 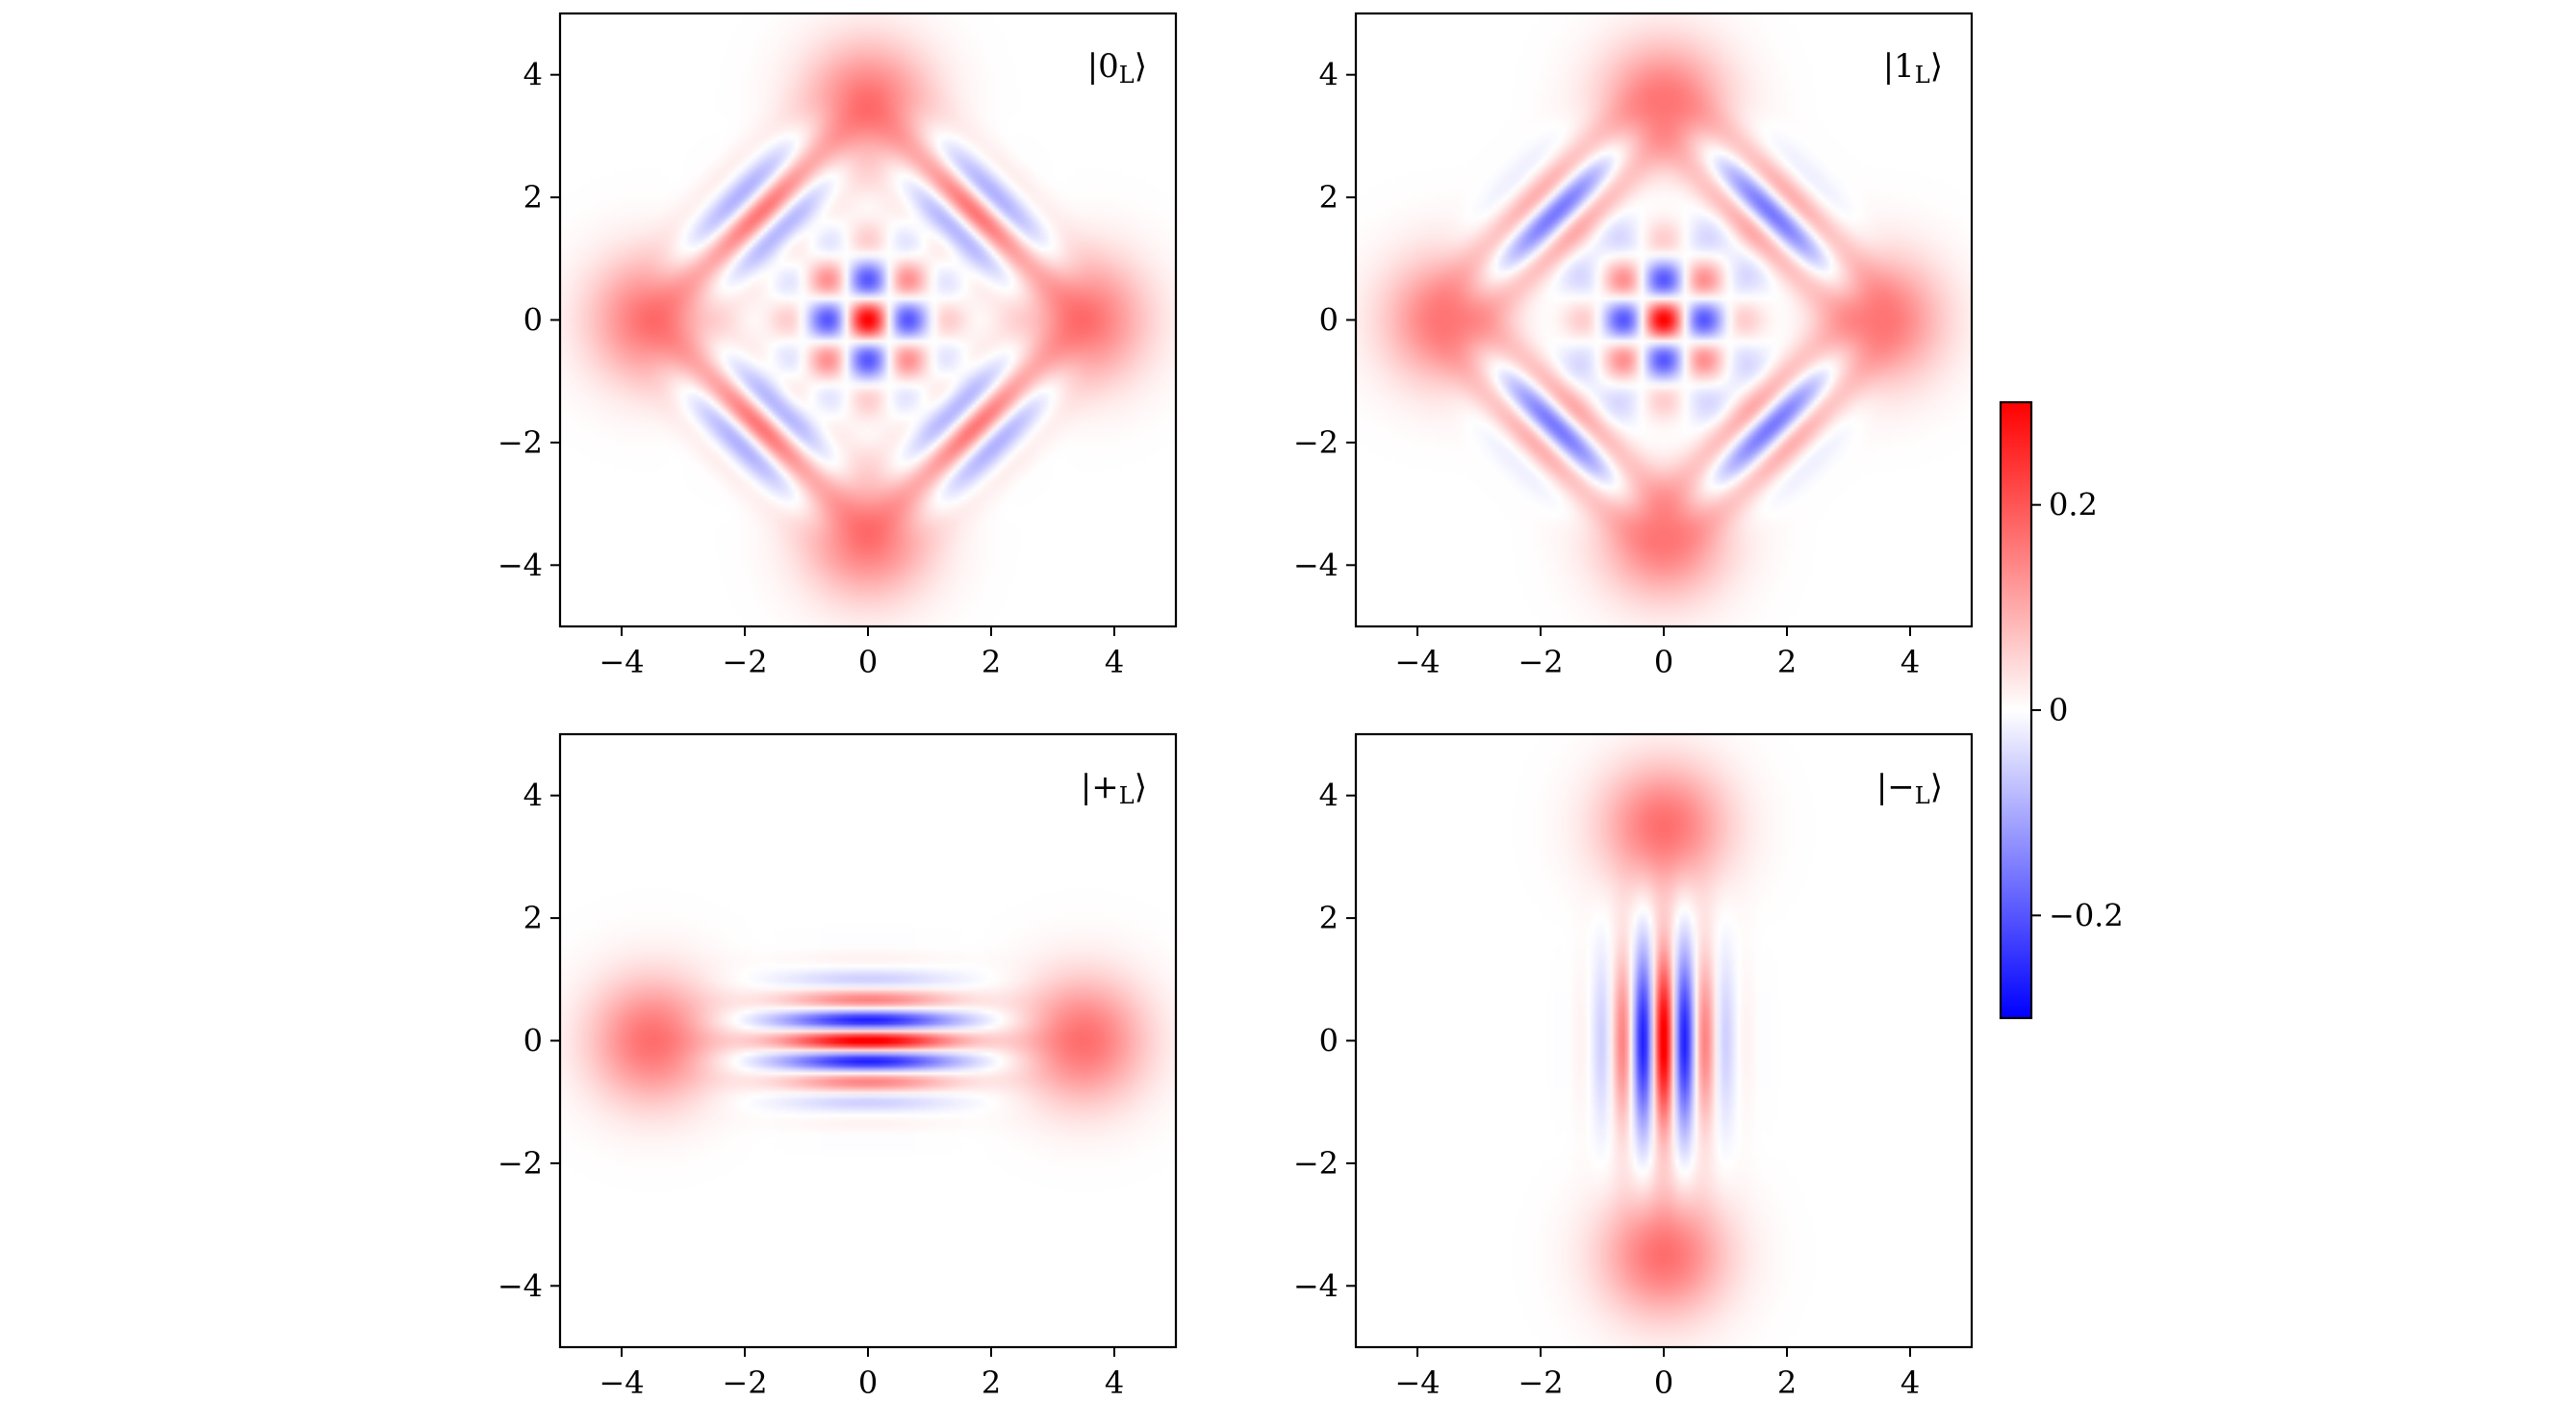 I want to click on colorbar-tick-label: 0, so click(x=2058, y=710).